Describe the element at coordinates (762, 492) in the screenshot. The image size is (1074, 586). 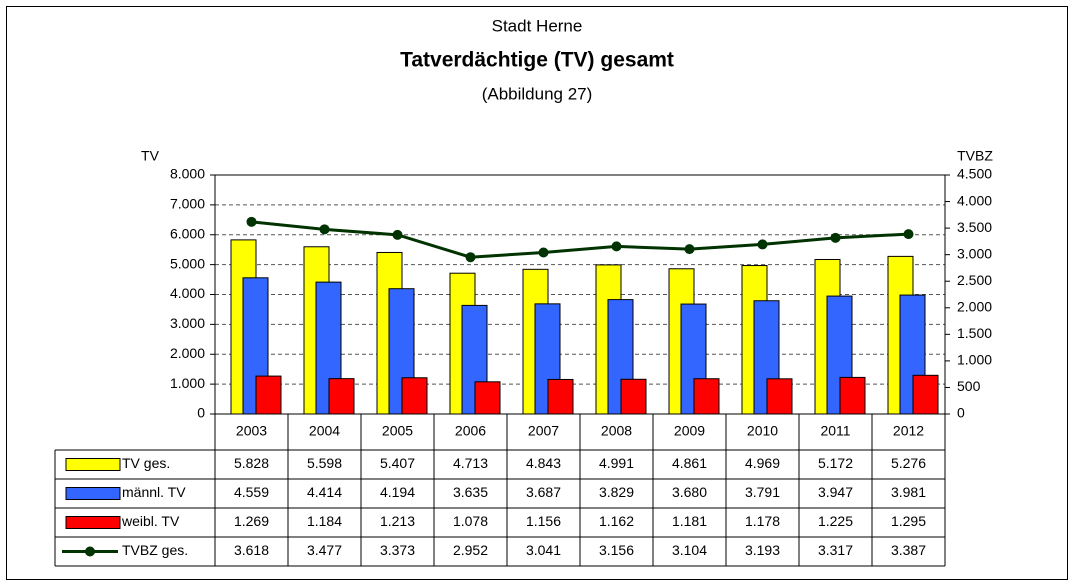
I see `table-value: 3.791` at that location.